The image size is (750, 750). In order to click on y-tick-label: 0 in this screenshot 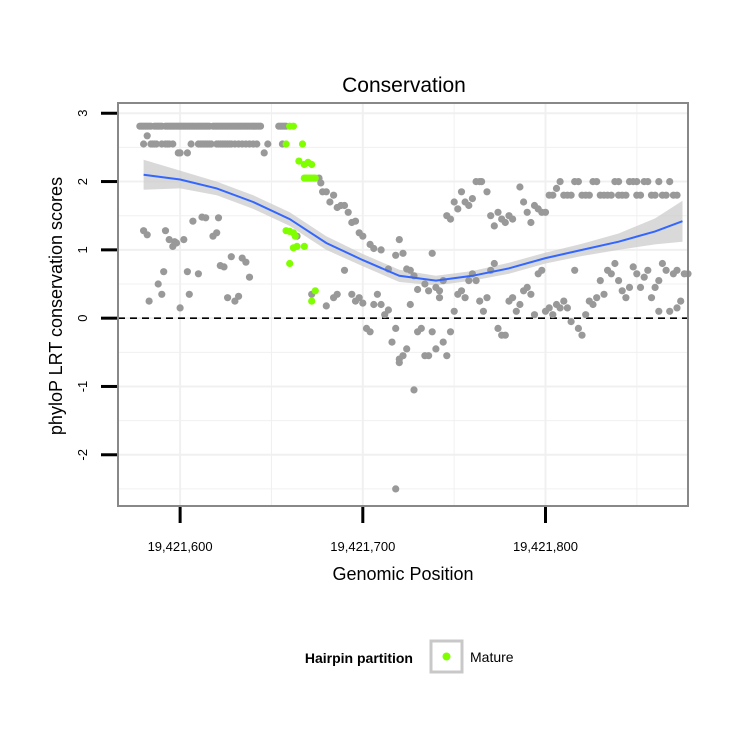, I will do `click(82, 318)`.